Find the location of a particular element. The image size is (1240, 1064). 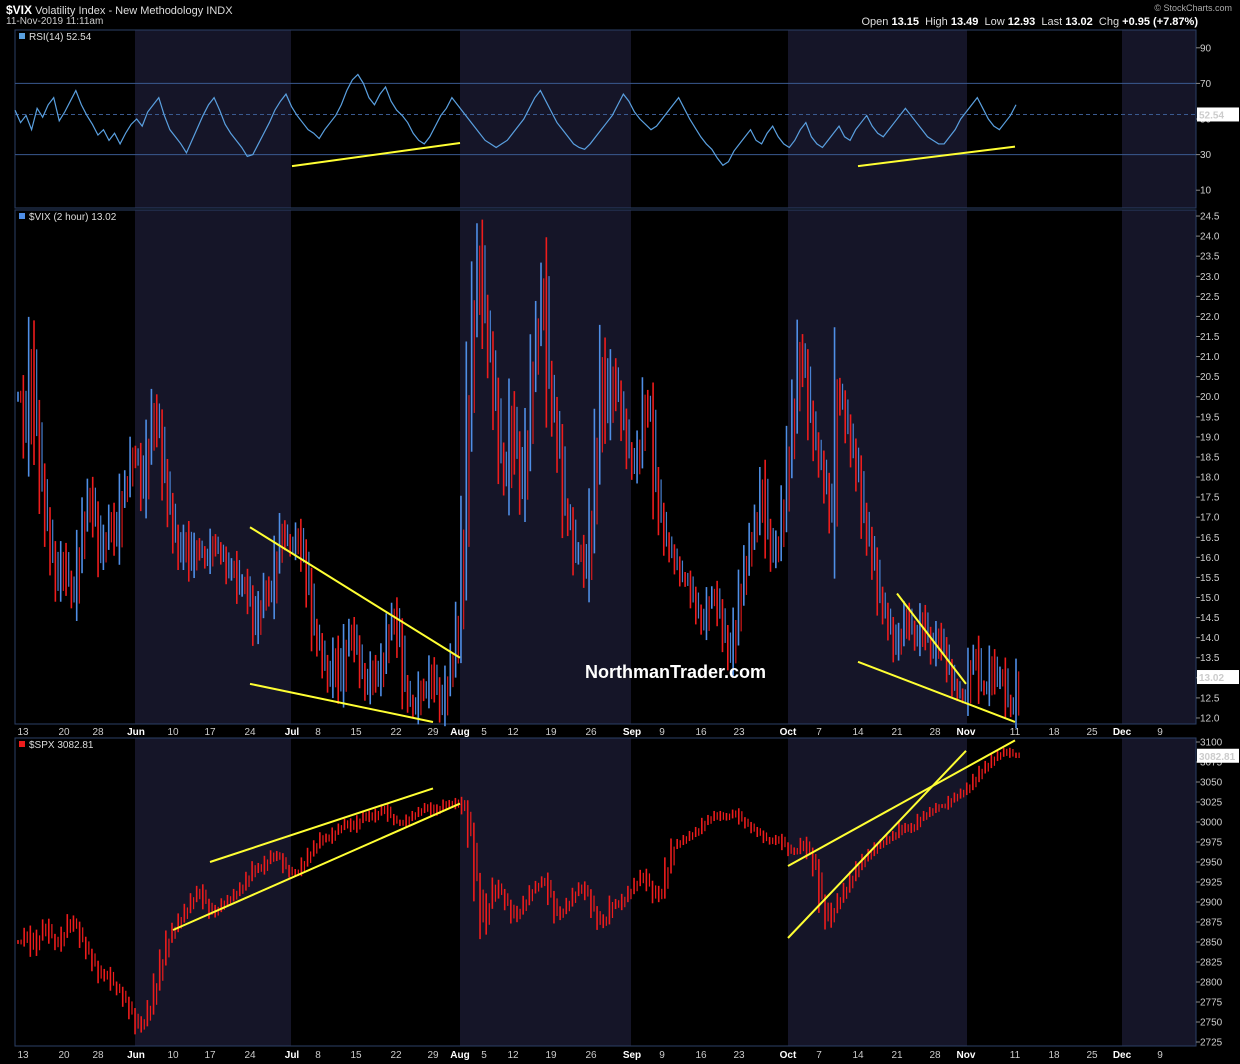

y-tick-label: 16.0 is located at coordinates (1210, 558).